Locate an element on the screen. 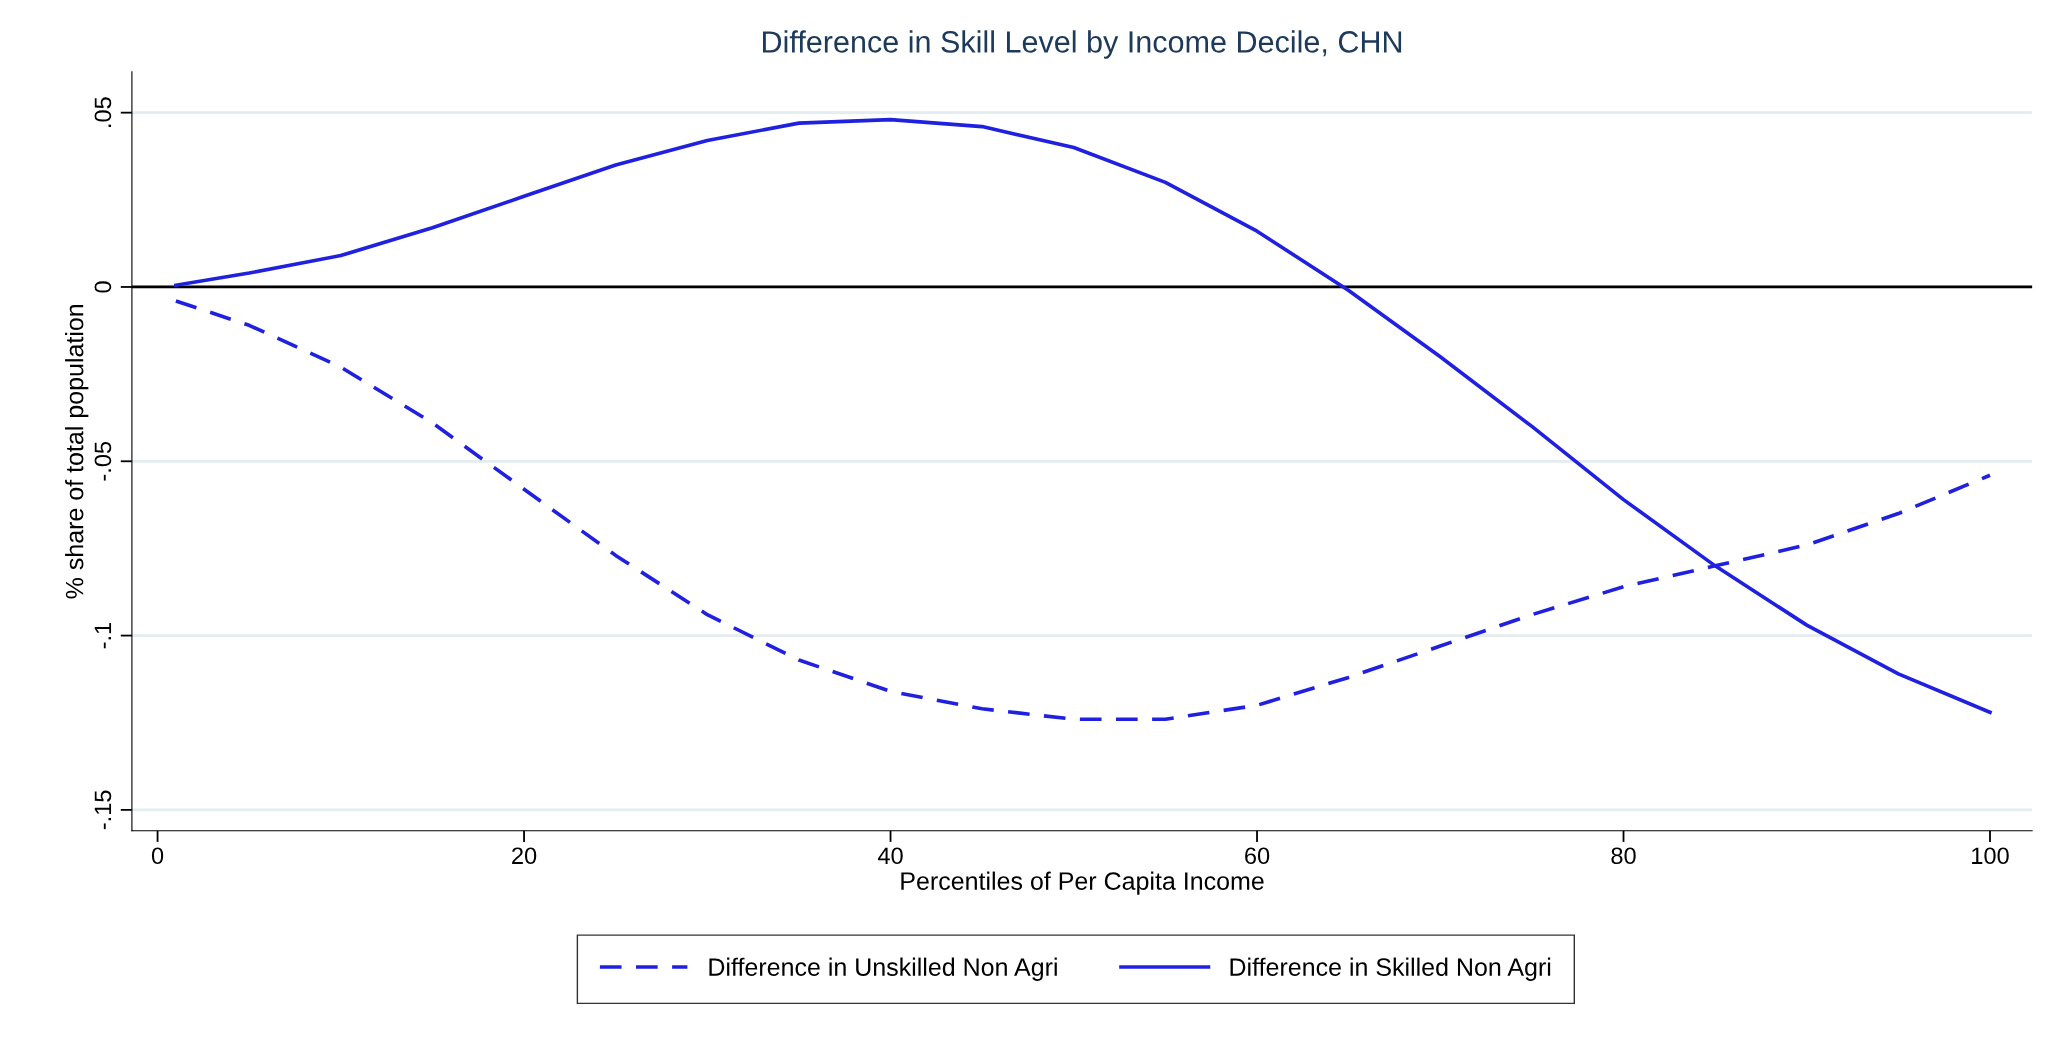 This screenshot has width=2061, height=1057. x-tick-label: 80 is located at coordinates (1623, 856).